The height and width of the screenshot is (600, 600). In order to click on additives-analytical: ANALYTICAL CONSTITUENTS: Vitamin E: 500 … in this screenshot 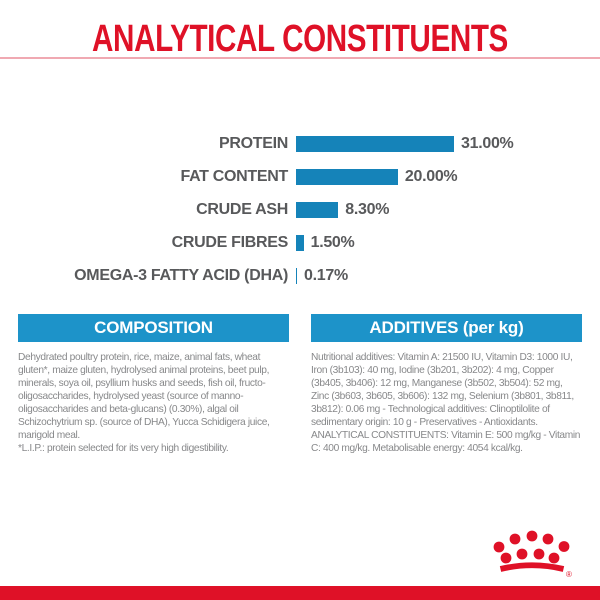, I will do `click(446, 442)`.